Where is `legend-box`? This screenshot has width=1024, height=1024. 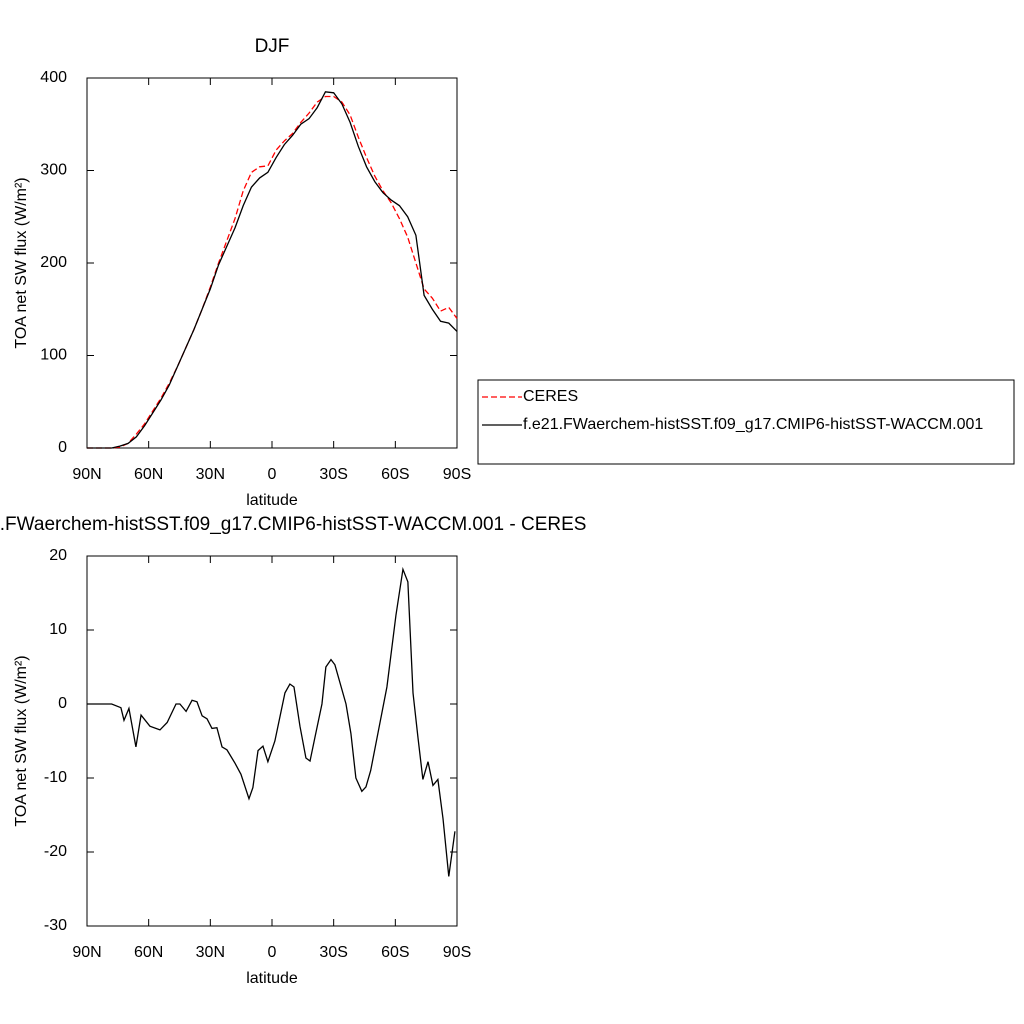 legend-box is located at coordinates (746, 422).